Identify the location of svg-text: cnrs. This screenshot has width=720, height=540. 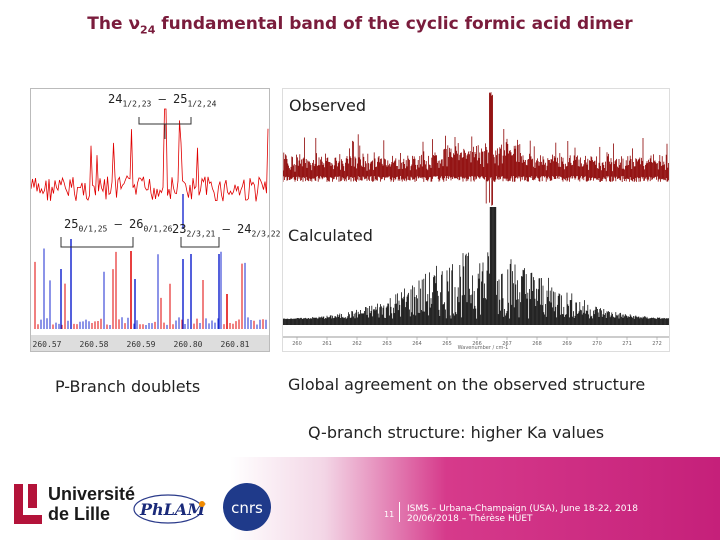
(247, 508).